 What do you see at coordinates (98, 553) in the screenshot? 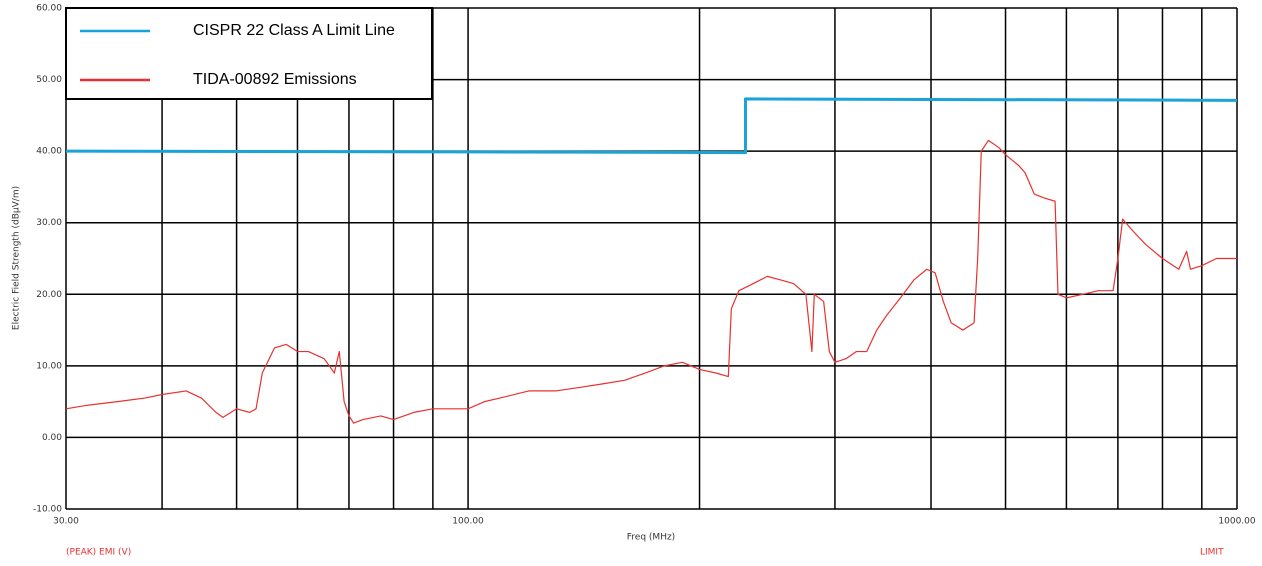
I see `footer-left: (PEAK) EMI (V)` at bounding box center [98, 553].